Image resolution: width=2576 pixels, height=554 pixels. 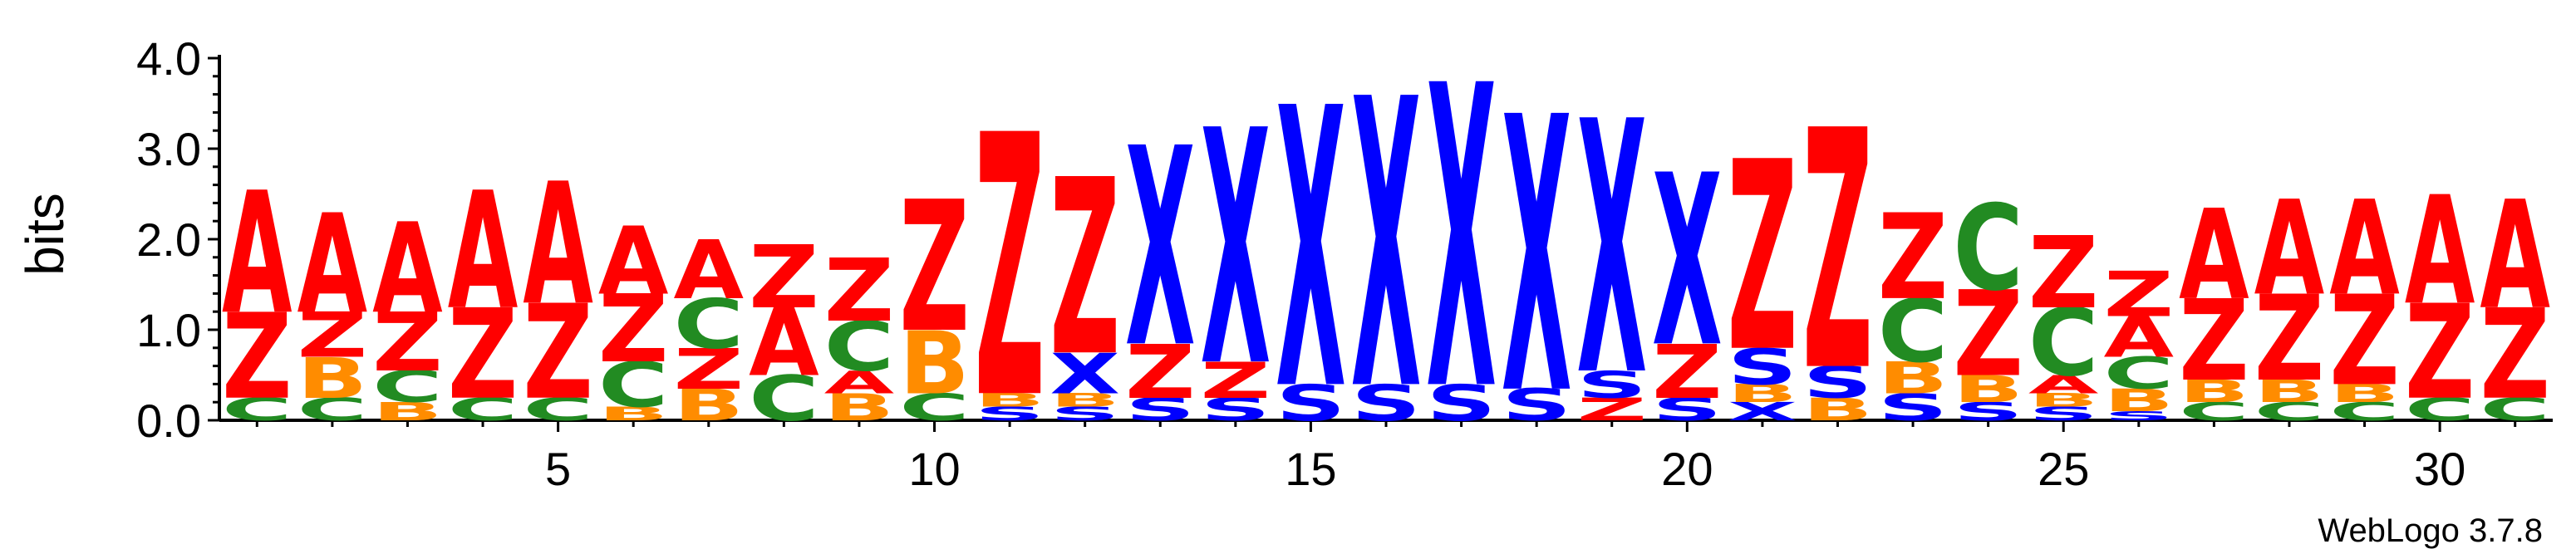 I want to click on stack-position-1: CZA, so click(x=257, y=293).